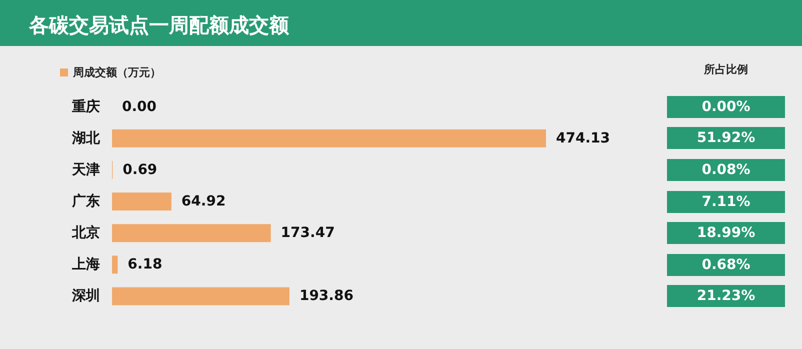 The width and height of the screenshot is (802, 349). I want to click on text: 21.23%, so click(726, 296).